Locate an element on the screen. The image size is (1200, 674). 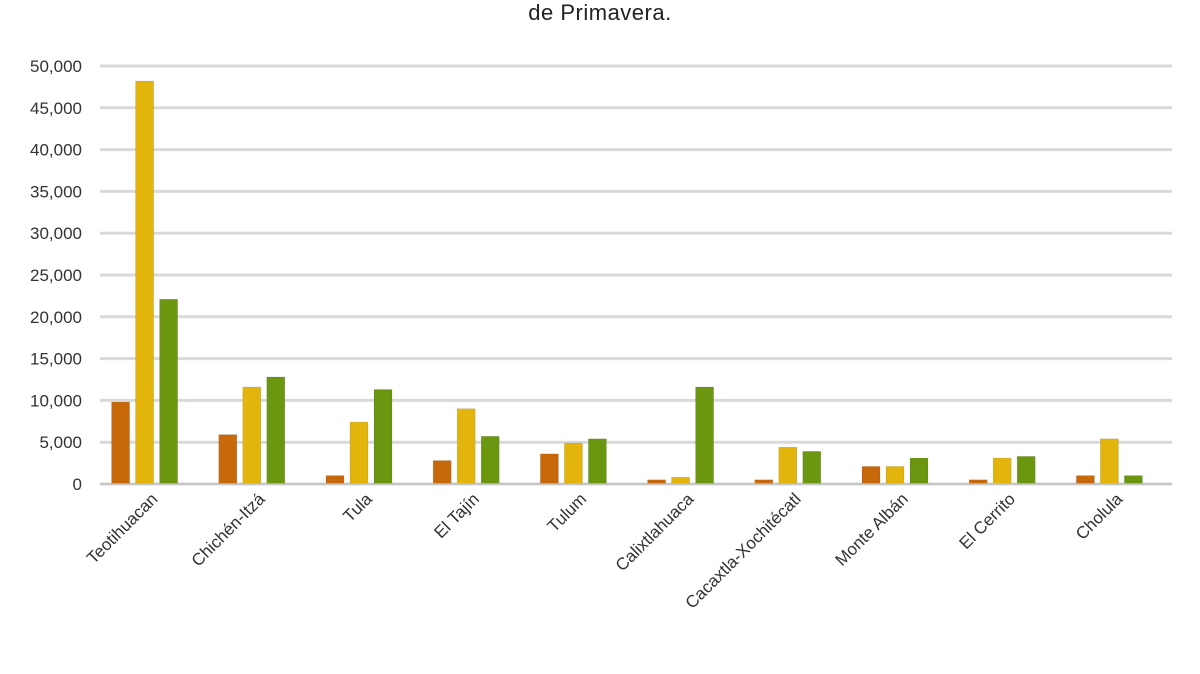
y-tick-label: 35,000 is located at coordinates (56, 191).